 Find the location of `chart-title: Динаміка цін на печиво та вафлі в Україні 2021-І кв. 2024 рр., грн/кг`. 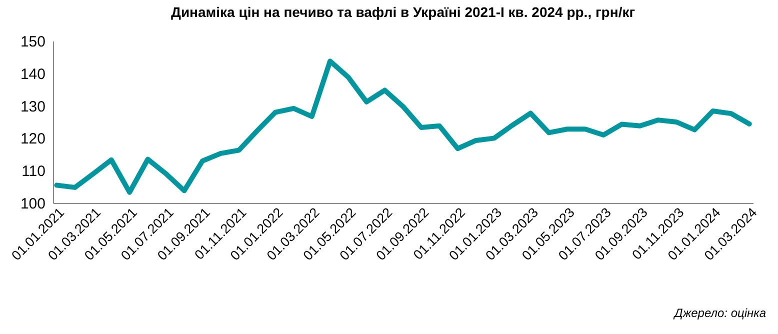

chart-title: Динаміка цін на печиво та вафлі в Україні 2021-І кв. 2024 рр., грн/кг is located at coordinates (403, 12).